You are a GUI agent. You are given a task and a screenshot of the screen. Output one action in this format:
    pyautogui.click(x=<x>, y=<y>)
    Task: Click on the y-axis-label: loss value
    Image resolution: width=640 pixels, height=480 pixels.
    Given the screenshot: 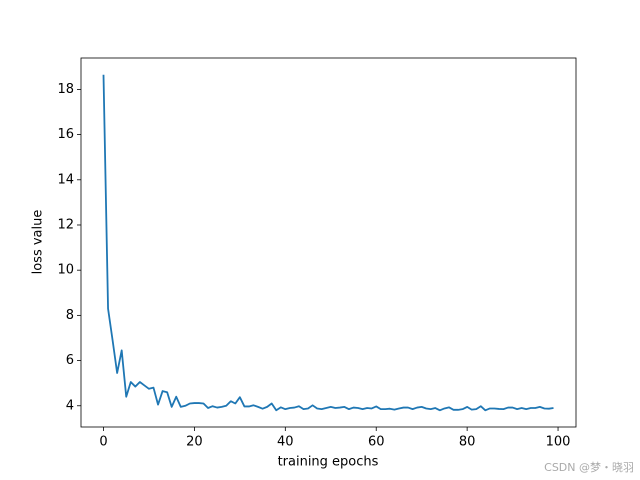 What is the action you would take?
    pyautogui.click(x=38, y=242)
    